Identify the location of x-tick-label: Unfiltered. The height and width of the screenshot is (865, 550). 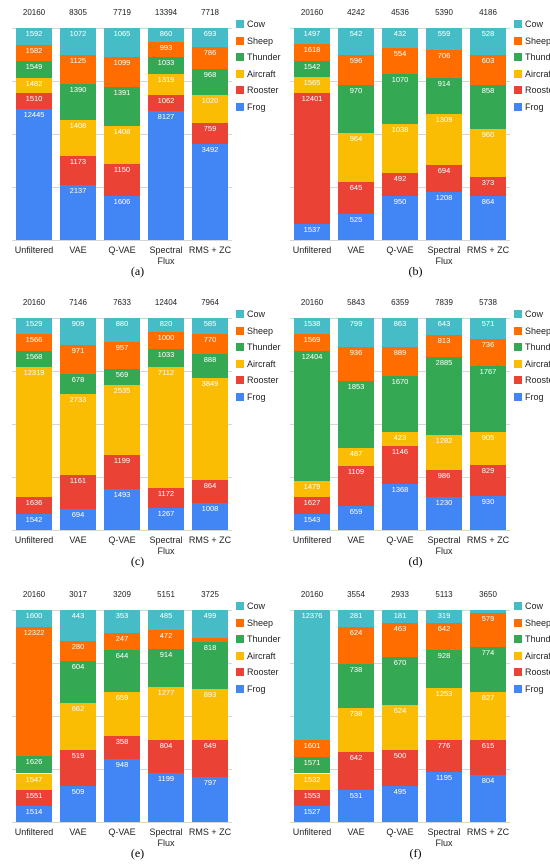
(312, 250).